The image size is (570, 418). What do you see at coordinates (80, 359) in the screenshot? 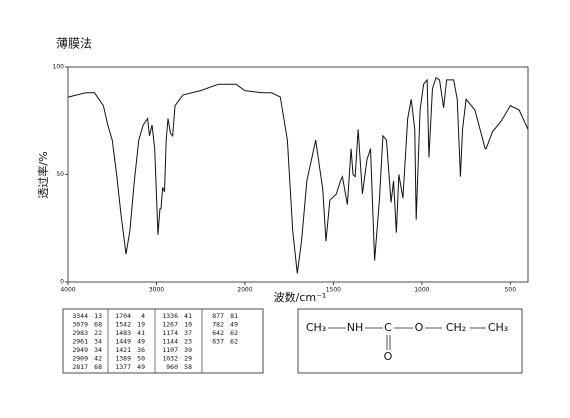
I see `peak-wavenumber: 2909` at bounding box center [80, 359].